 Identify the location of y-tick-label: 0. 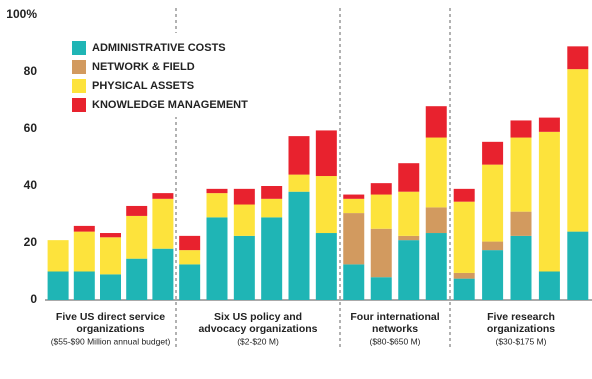
(33, 299).